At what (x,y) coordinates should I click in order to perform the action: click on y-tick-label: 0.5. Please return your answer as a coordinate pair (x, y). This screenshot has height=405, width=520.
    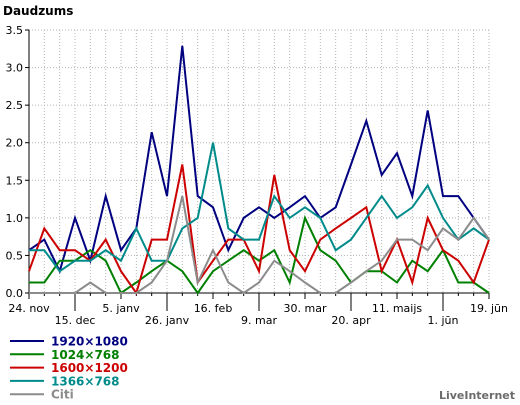
    Looking at the image, I should click on (15, 255).